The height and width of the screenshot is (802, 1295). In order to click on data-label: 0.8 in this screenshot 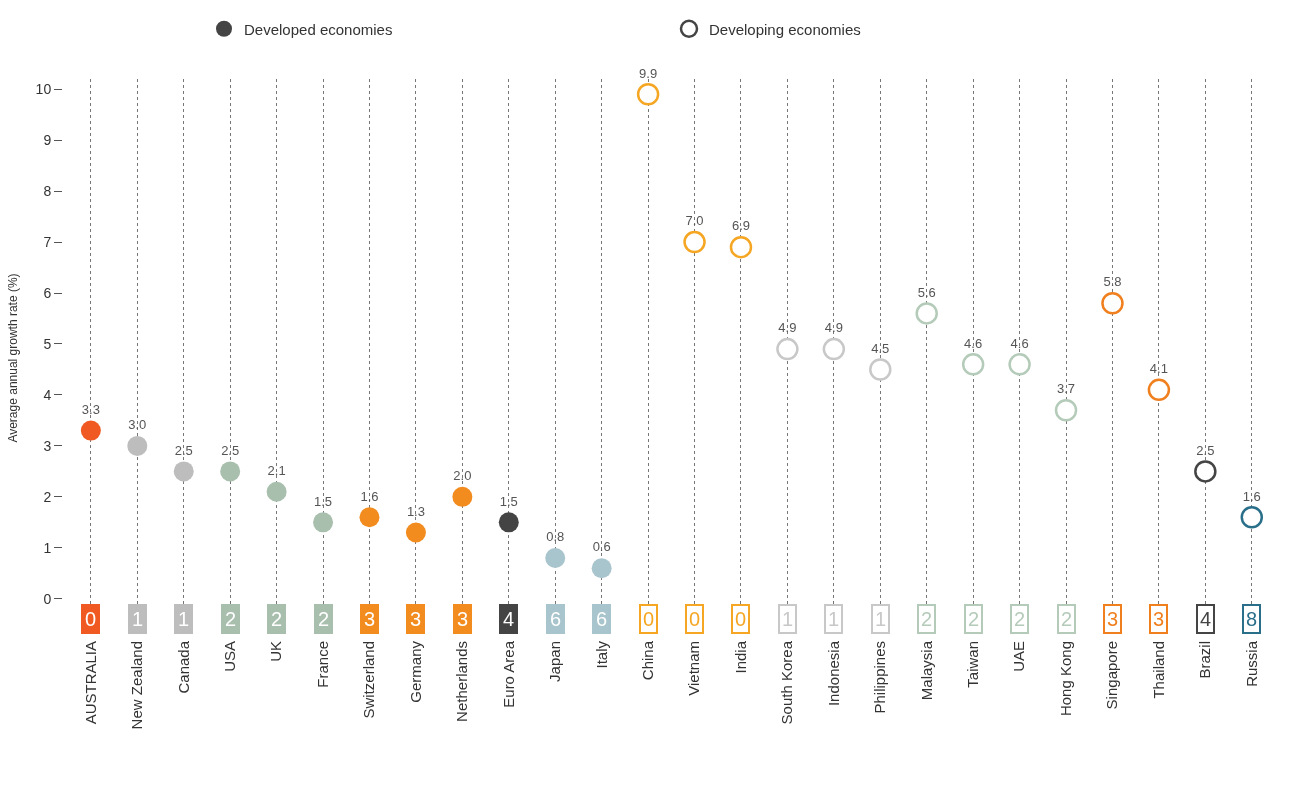, I will do `click(555, 537)`.